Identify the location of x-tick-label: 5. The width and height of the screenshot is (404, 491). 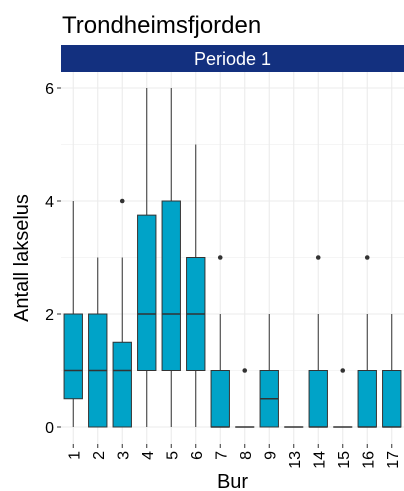
(172, 455).